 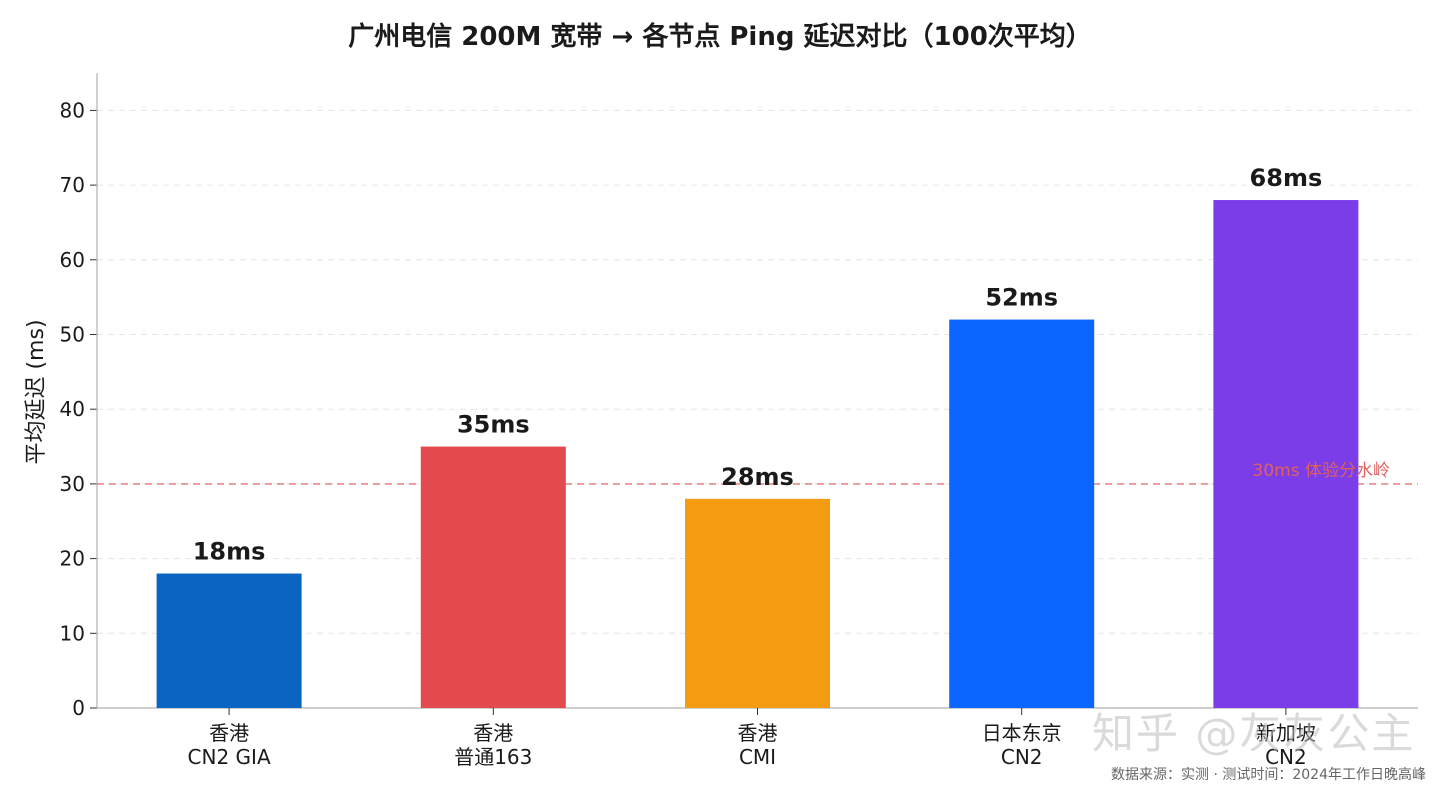 I want to click on y-tick-label: 10, so click(x=72, y=633).